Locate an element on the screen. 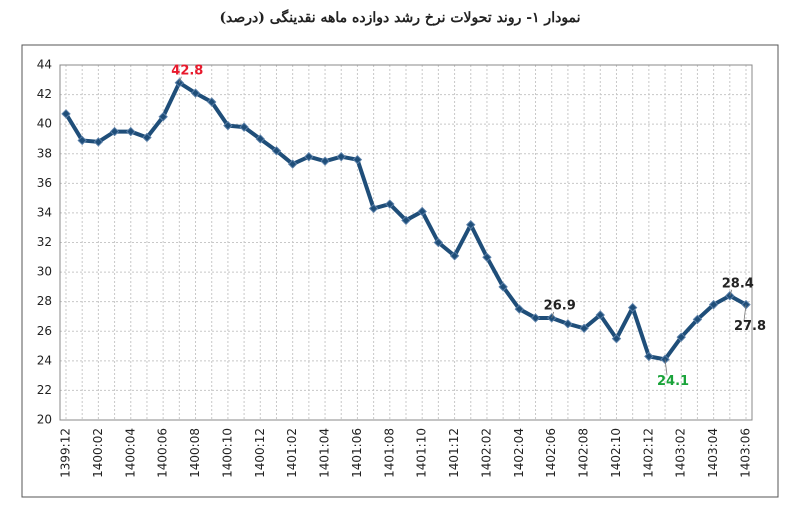 This screenshot has height=517, width=799. y-tick-label: 26 is located at coordinates (44, 331).